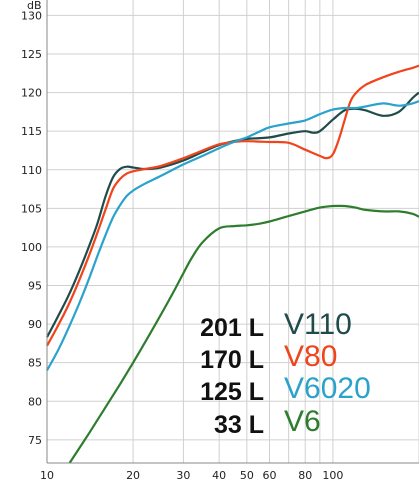 This screenshot has width=419, height=484. Describe the element at coordinates (35, 401) in the screenshot. I see `y-tick-label: 80` at that location.